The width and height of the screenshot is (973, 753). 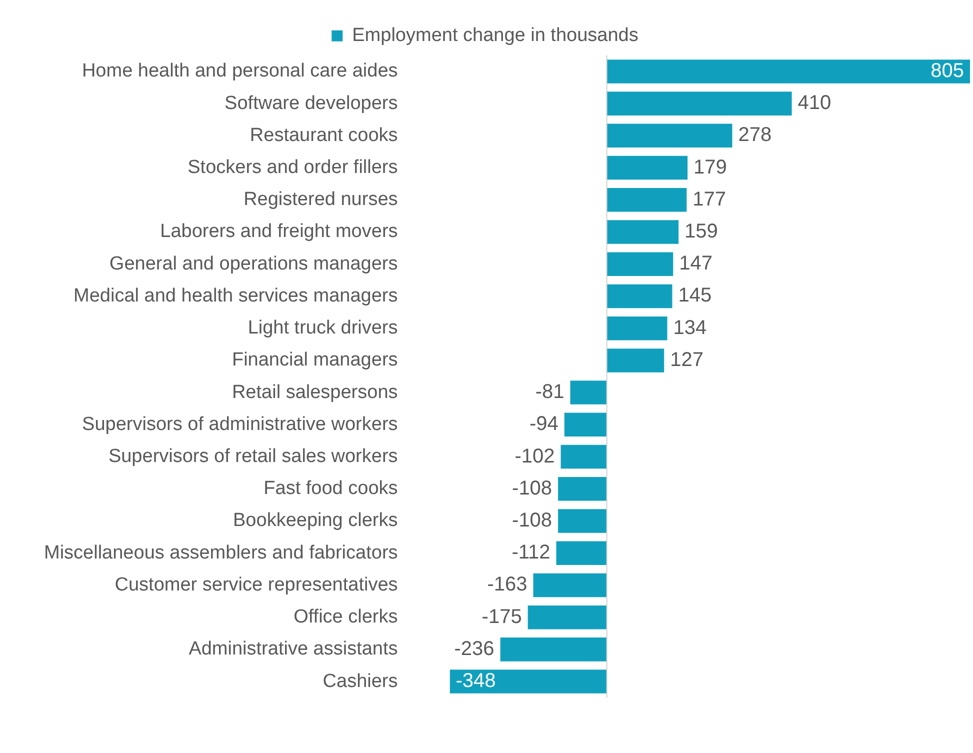 What do you see at coordinates (531, 553) in the screenshot?
I see `data-label: -112` at bounding box center [531, 553].